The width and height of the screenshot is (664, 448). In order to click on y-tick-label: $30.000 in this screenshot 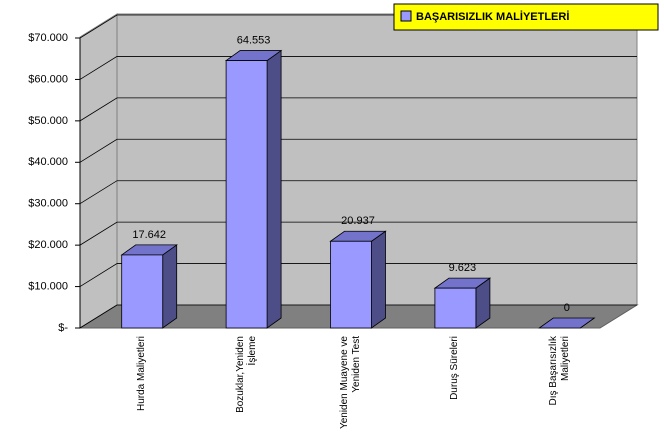, I will do `click(48, 204)`.